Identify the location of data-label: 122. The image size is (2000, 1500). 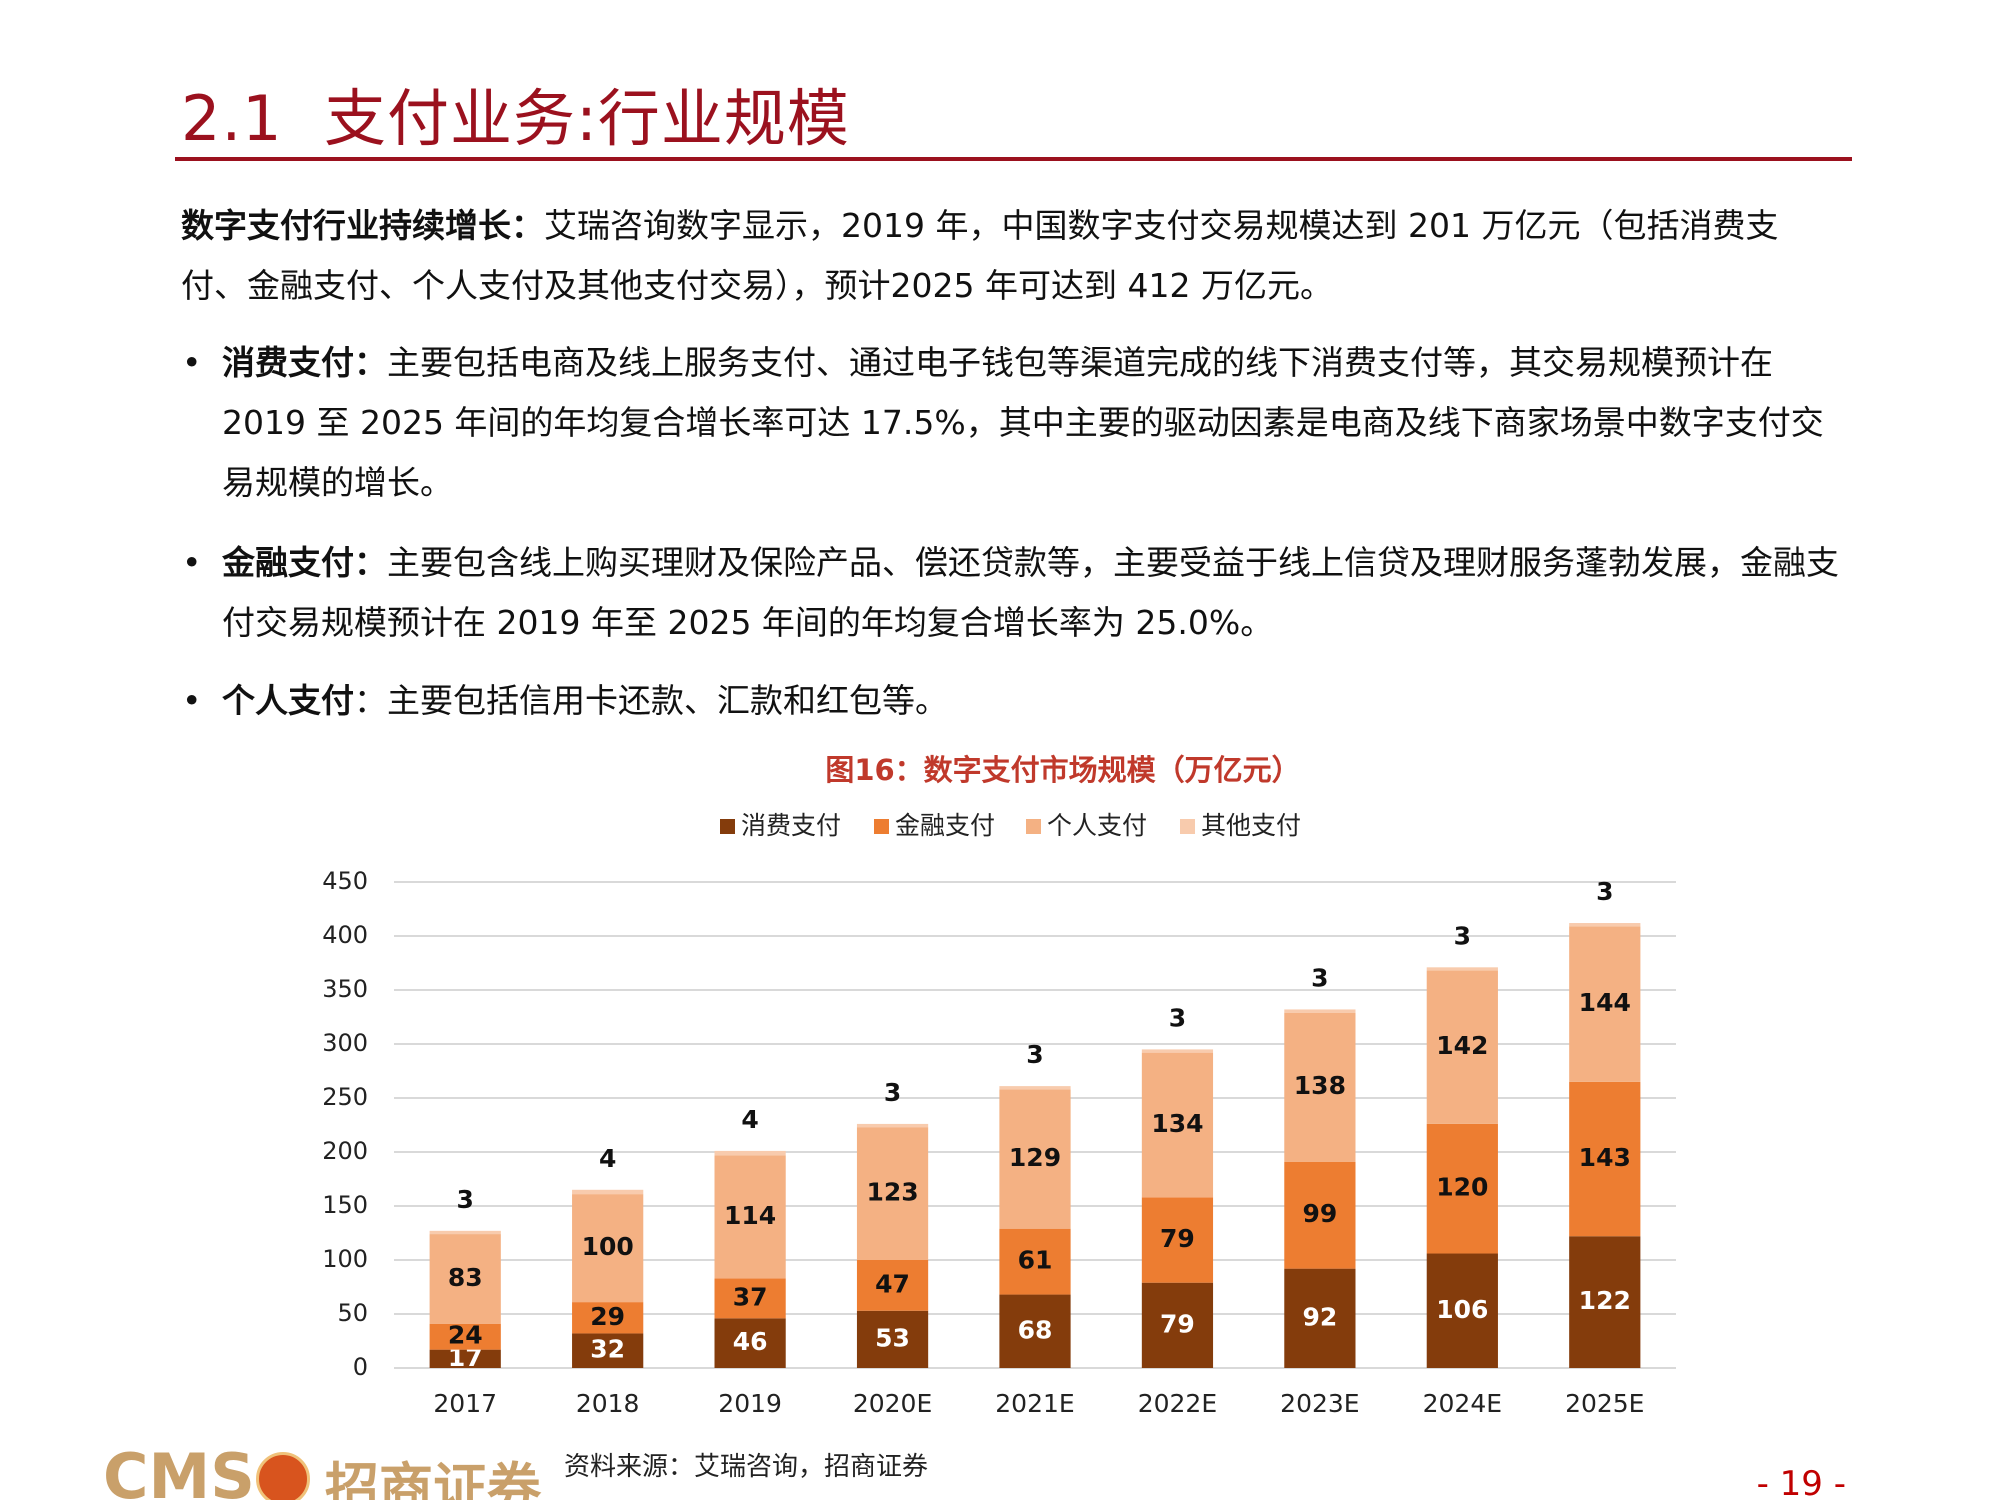
(1605, 1300).